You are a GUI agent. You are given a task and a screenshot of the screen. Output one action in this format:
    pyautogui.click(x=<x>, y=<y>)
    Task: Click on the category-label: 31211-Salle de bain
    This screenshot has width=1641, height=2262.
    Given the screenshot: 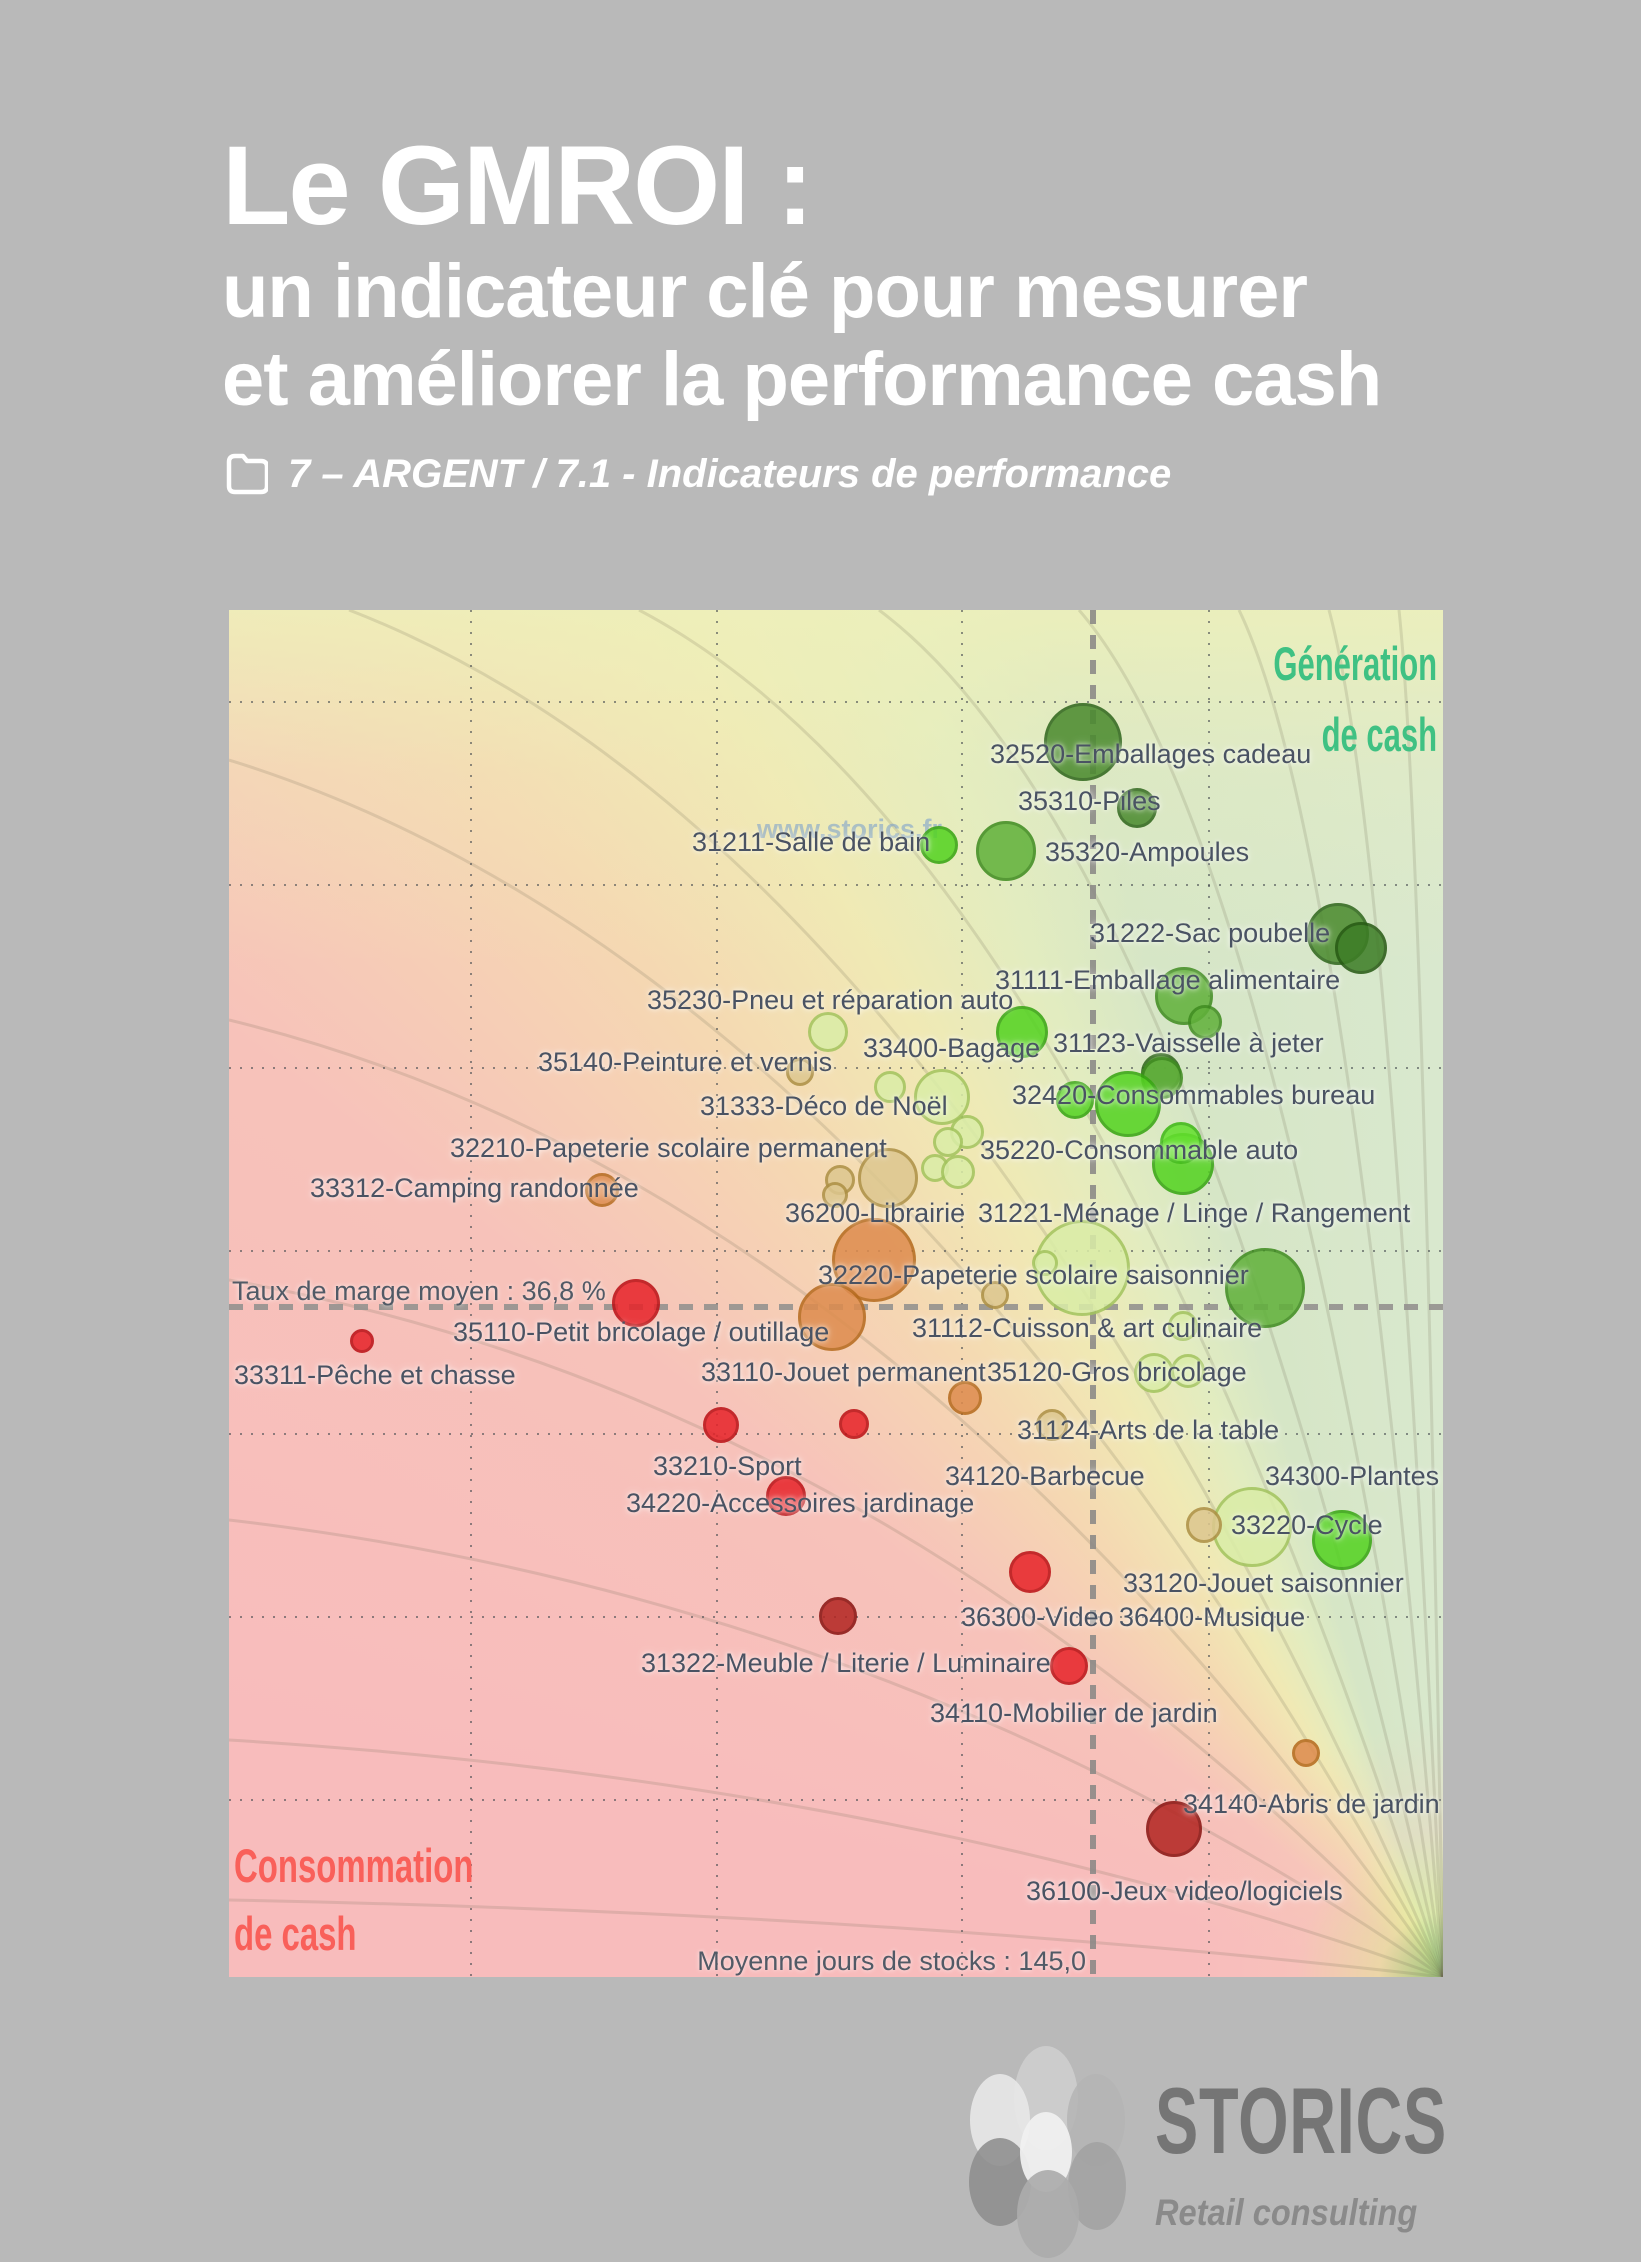 What is the action you would take?
    pyautogui.click(x=811, y=842)
    